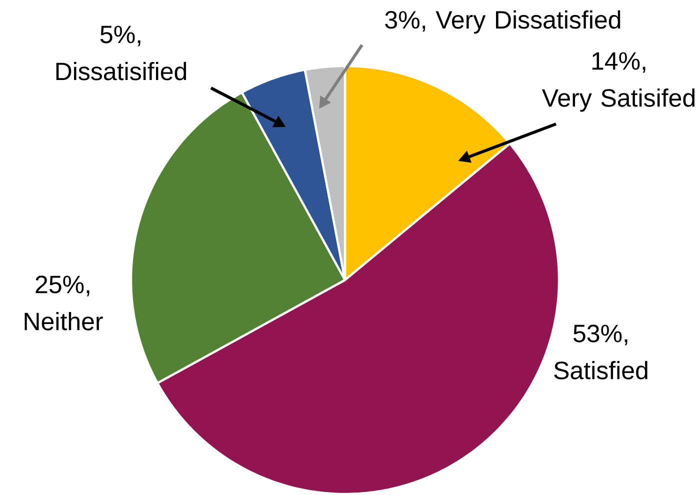  What do you see at coordinates (601, 335) in the screenshot?
I see `data-label: 53%,` at bounding box center [601, 335].